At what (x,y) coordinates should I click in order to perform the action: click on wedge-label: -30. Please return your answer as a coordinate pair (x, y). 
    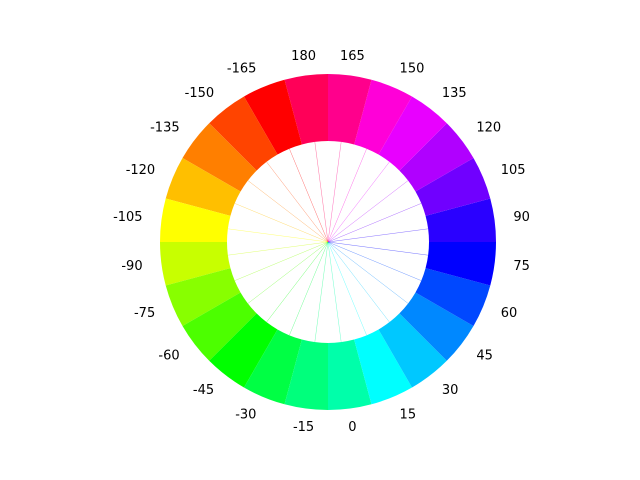
    Looking at the image, I should click on (245, 414).